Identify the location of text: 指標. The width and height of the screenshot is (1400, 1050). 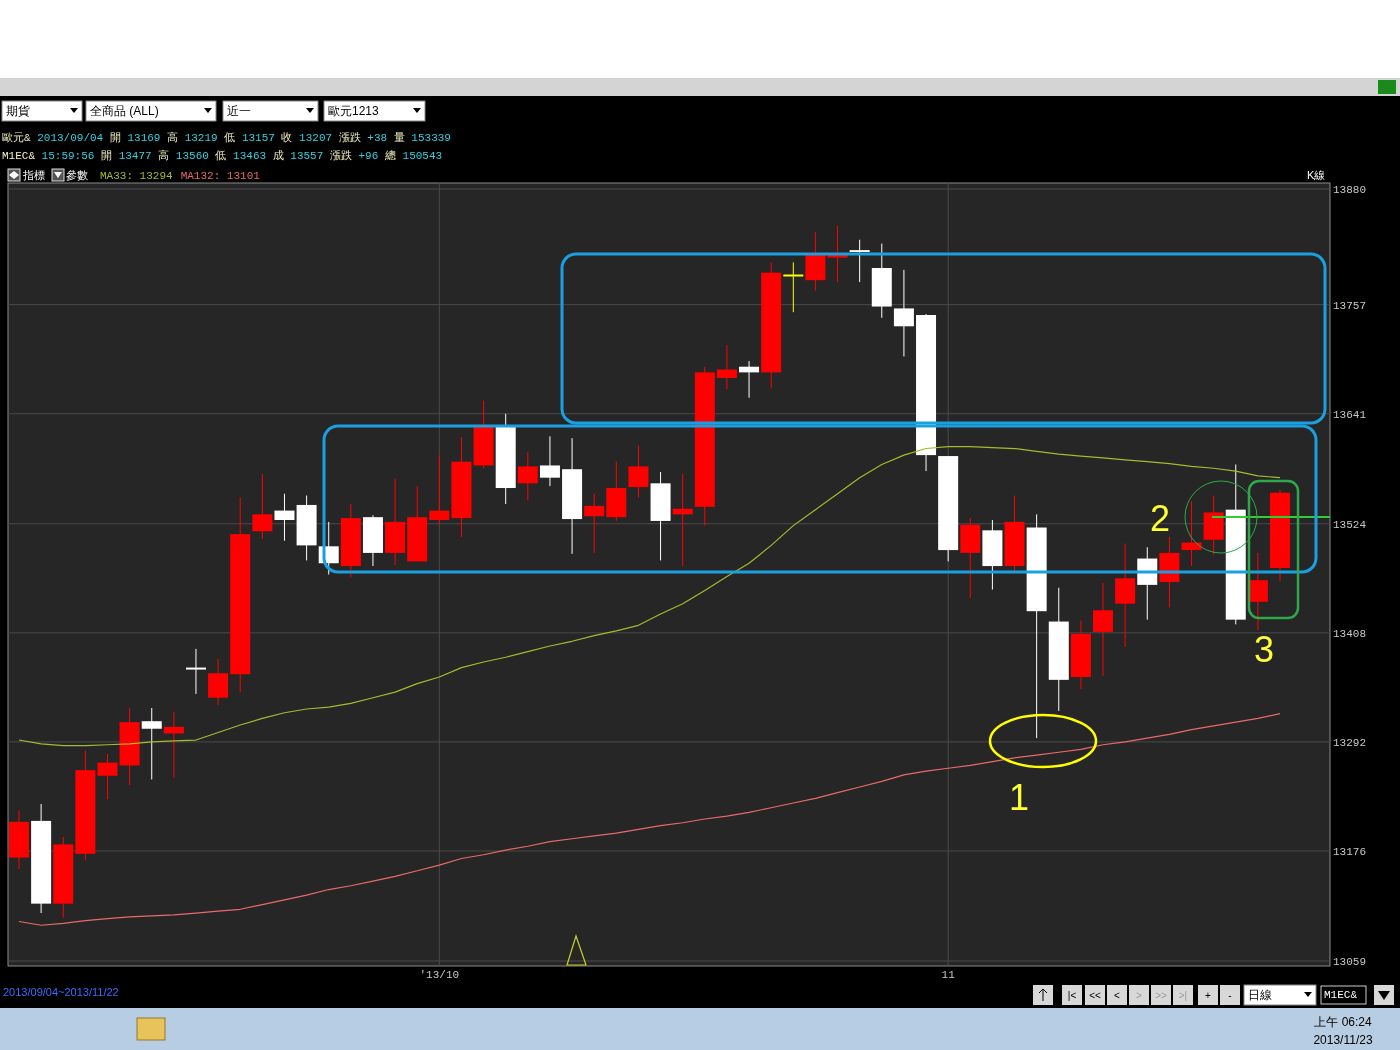
(33, 175).